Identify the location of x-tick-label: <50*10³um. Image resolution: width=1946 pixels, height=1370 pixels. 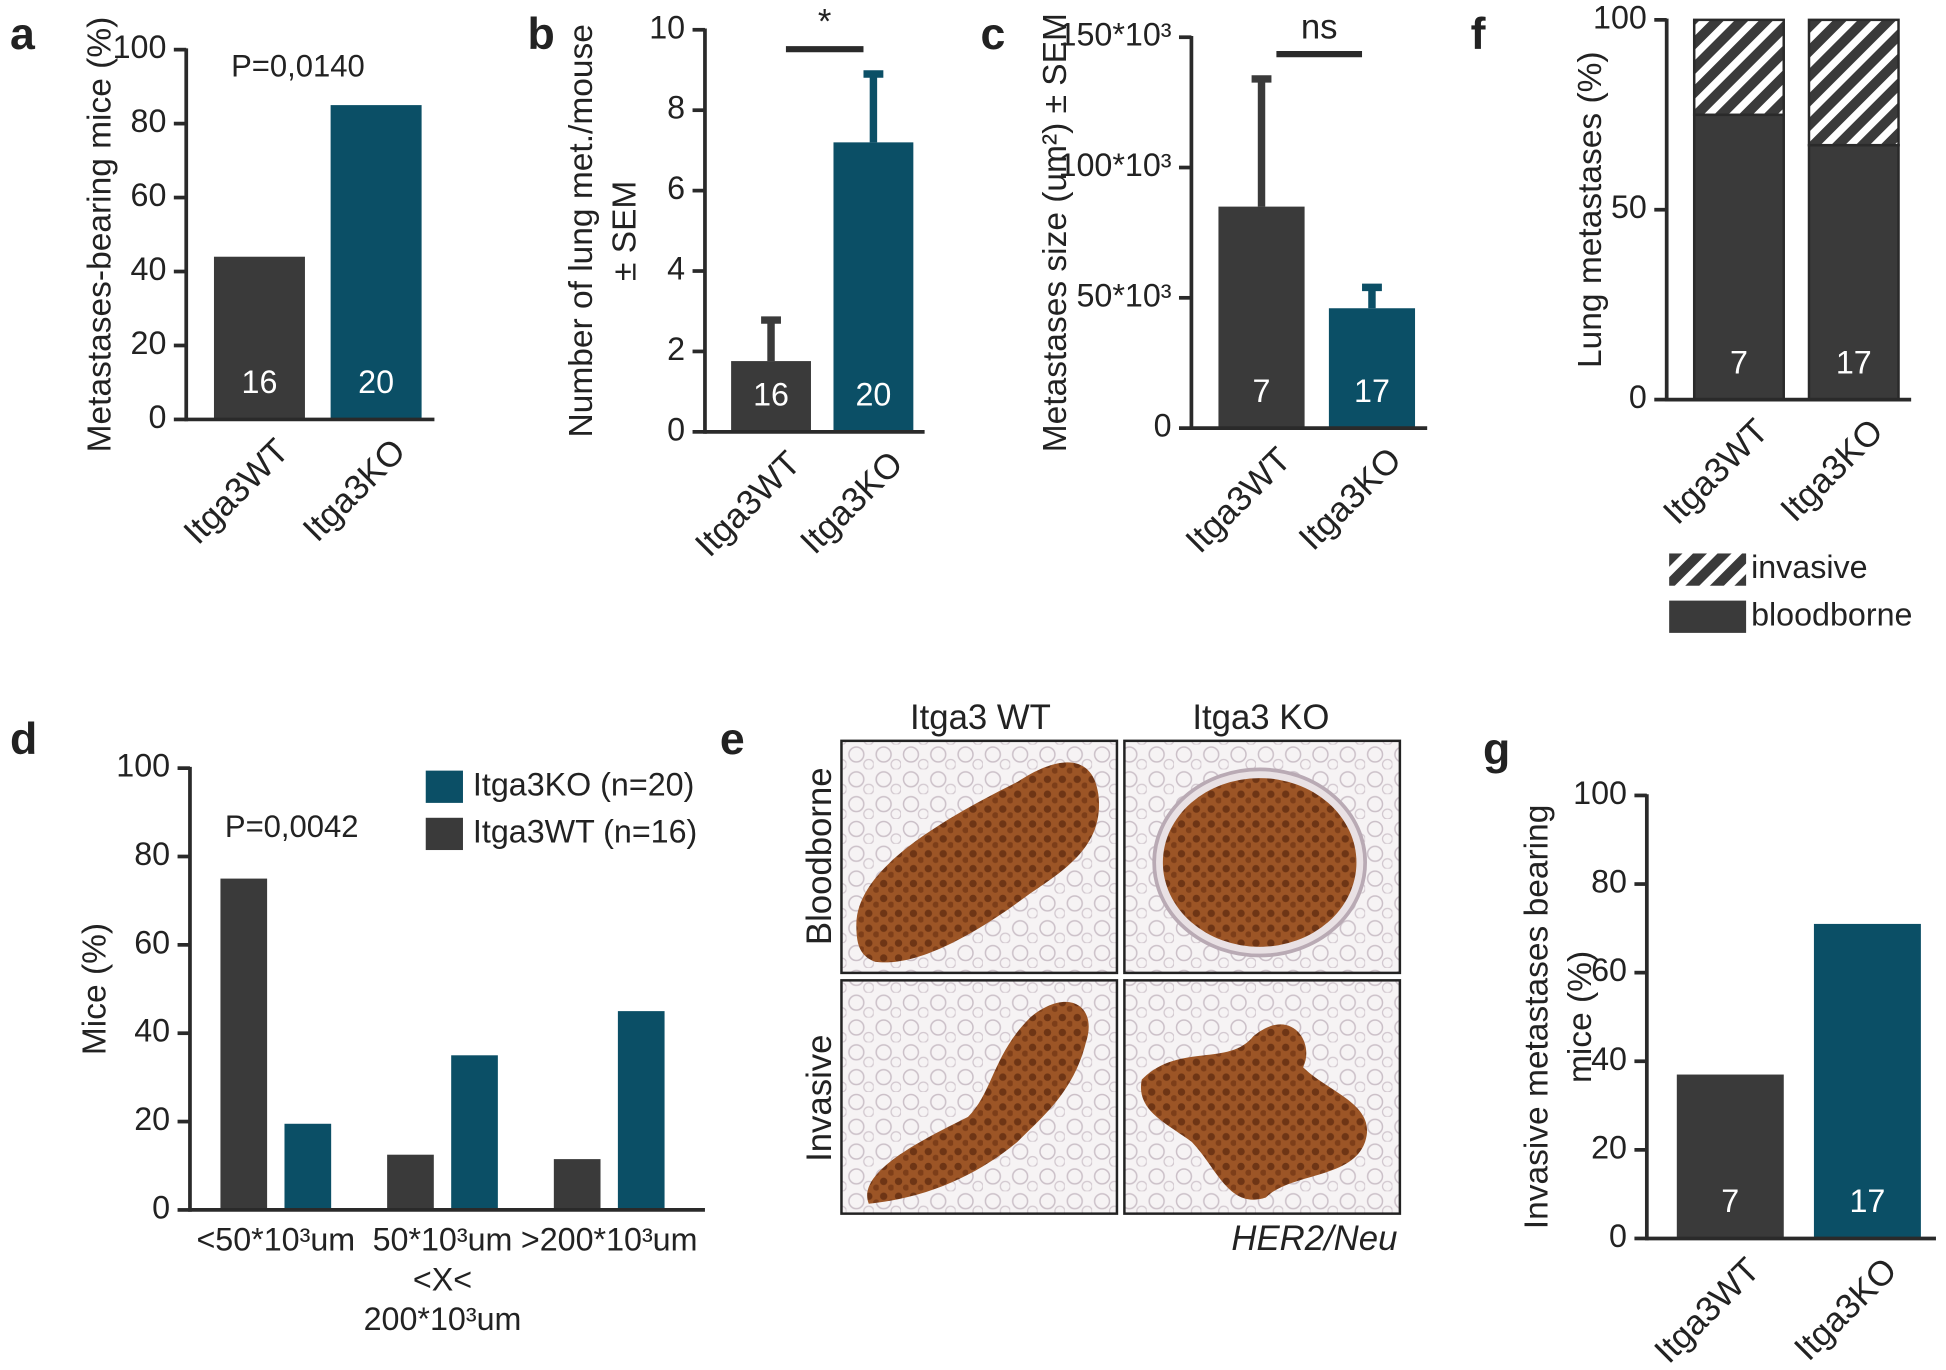
(275, 1240).